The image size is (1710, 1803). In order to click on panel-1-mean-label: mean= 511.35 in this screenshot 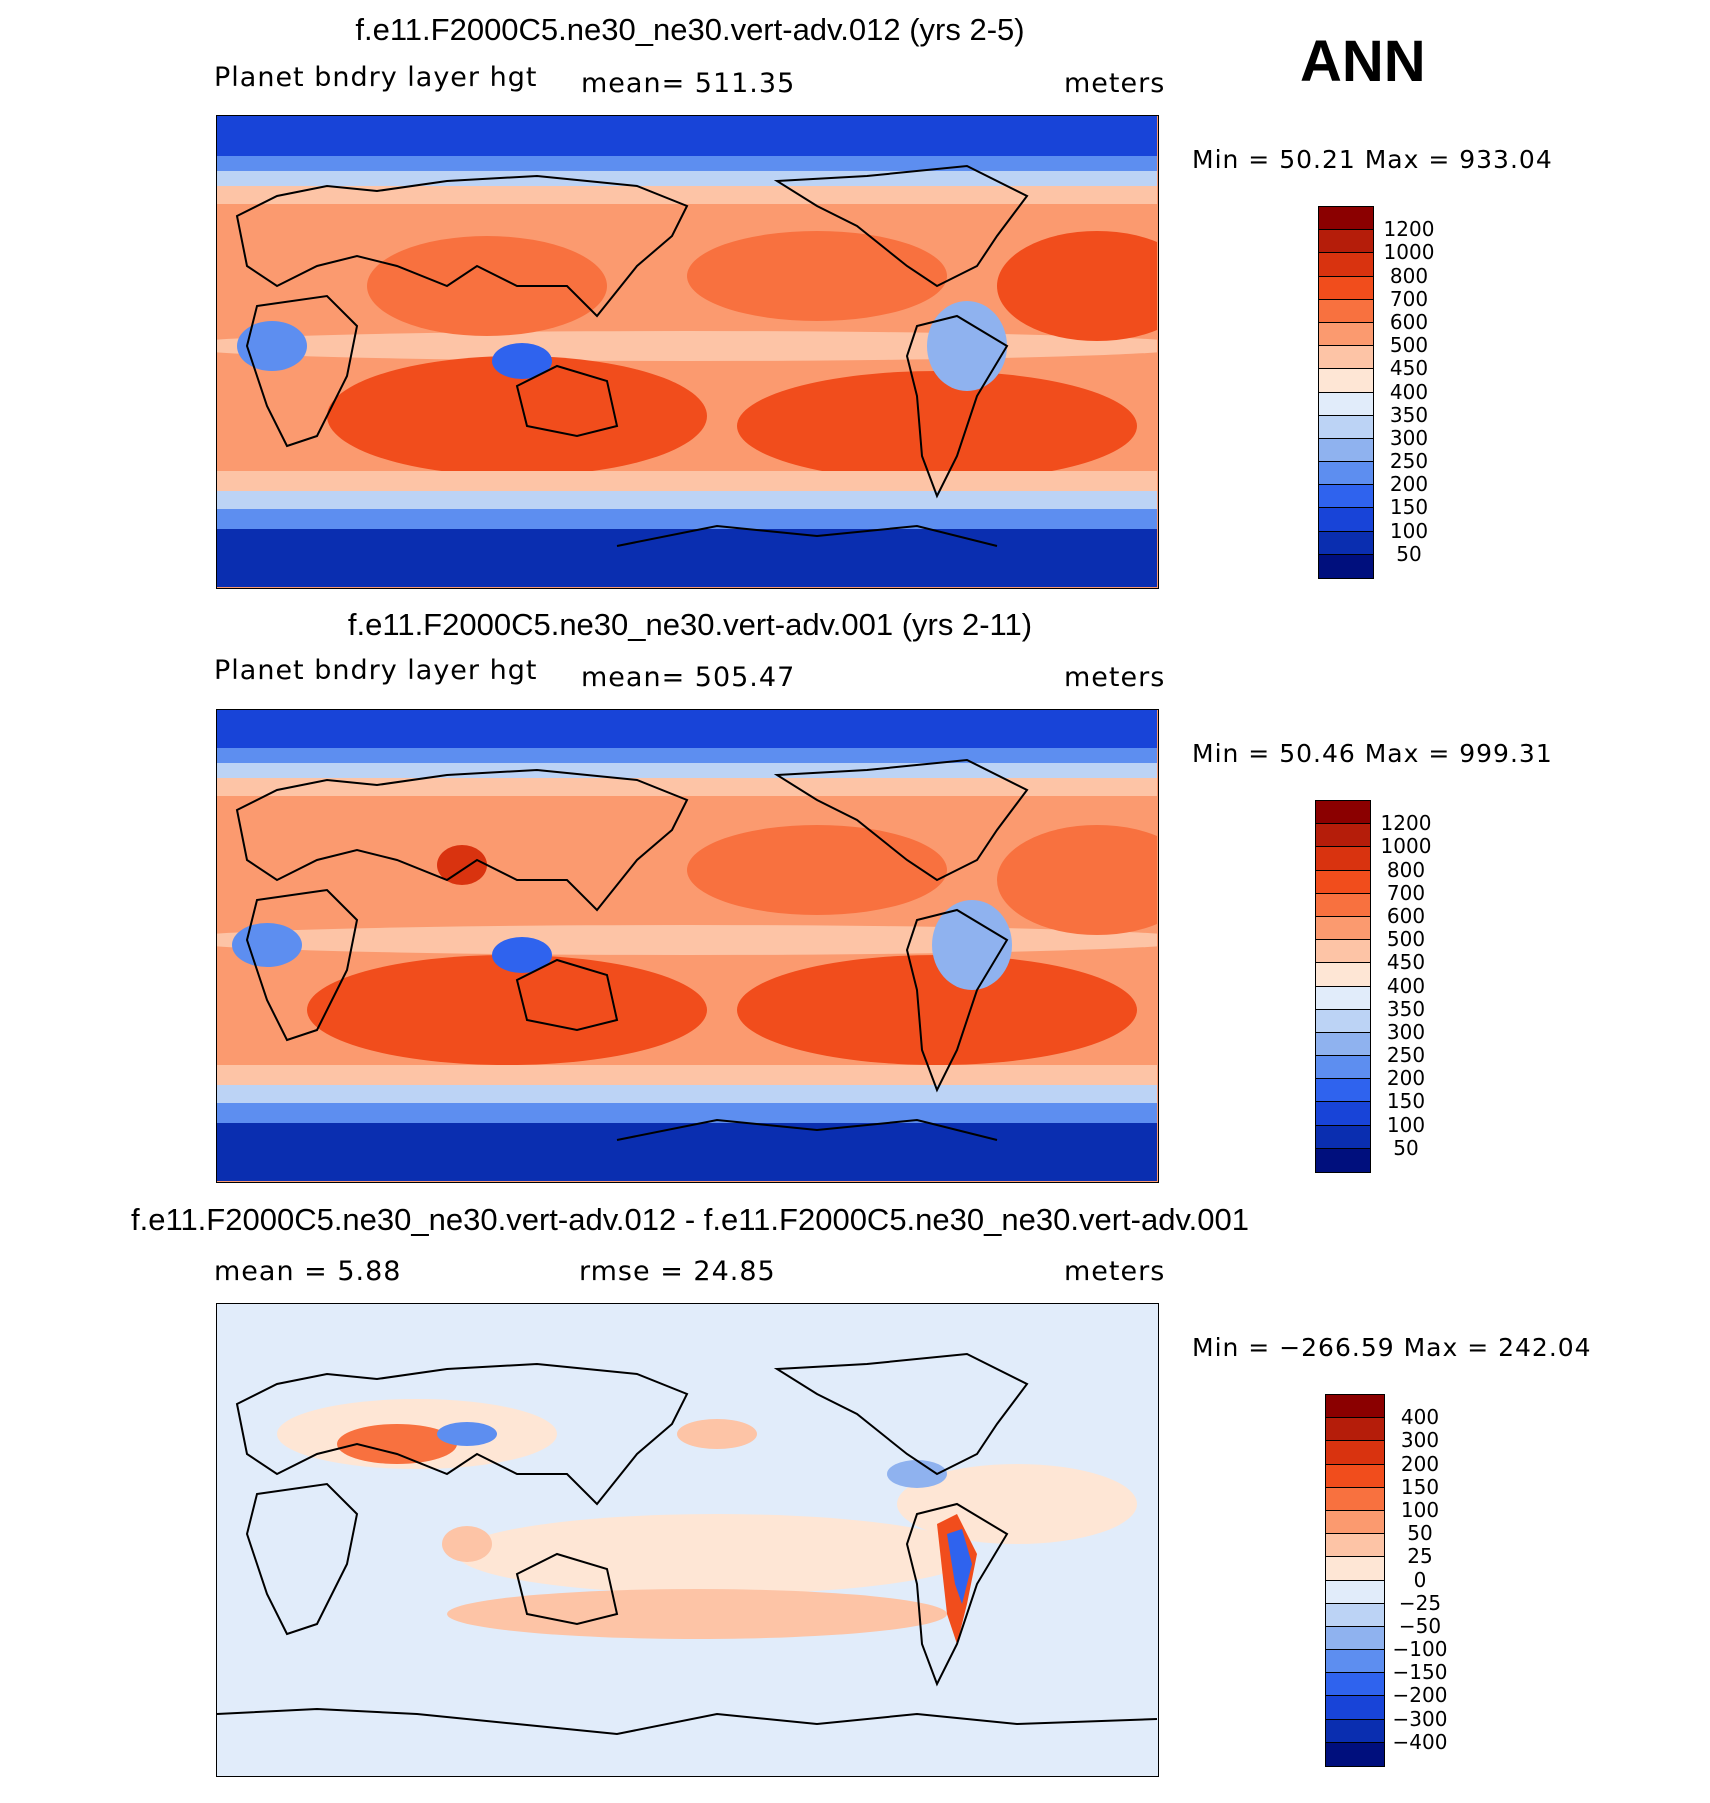, I will do `click(688, 83)`.